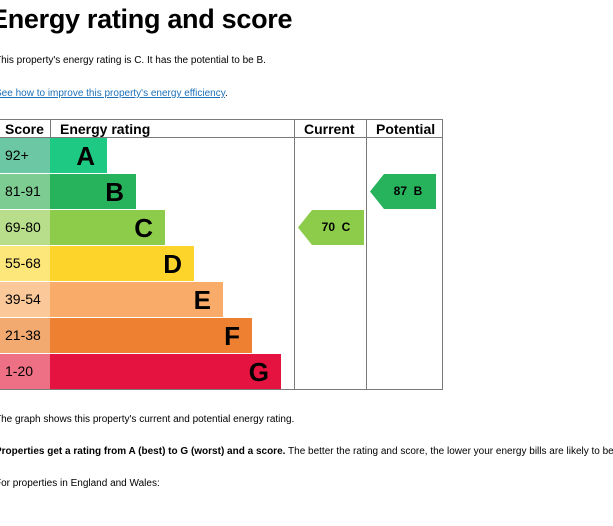 The image size is (613, 526). What do you see at coordinates (165, 371) in the screenshot?
I see `band-bar: G` at bounding box center [165, 371].